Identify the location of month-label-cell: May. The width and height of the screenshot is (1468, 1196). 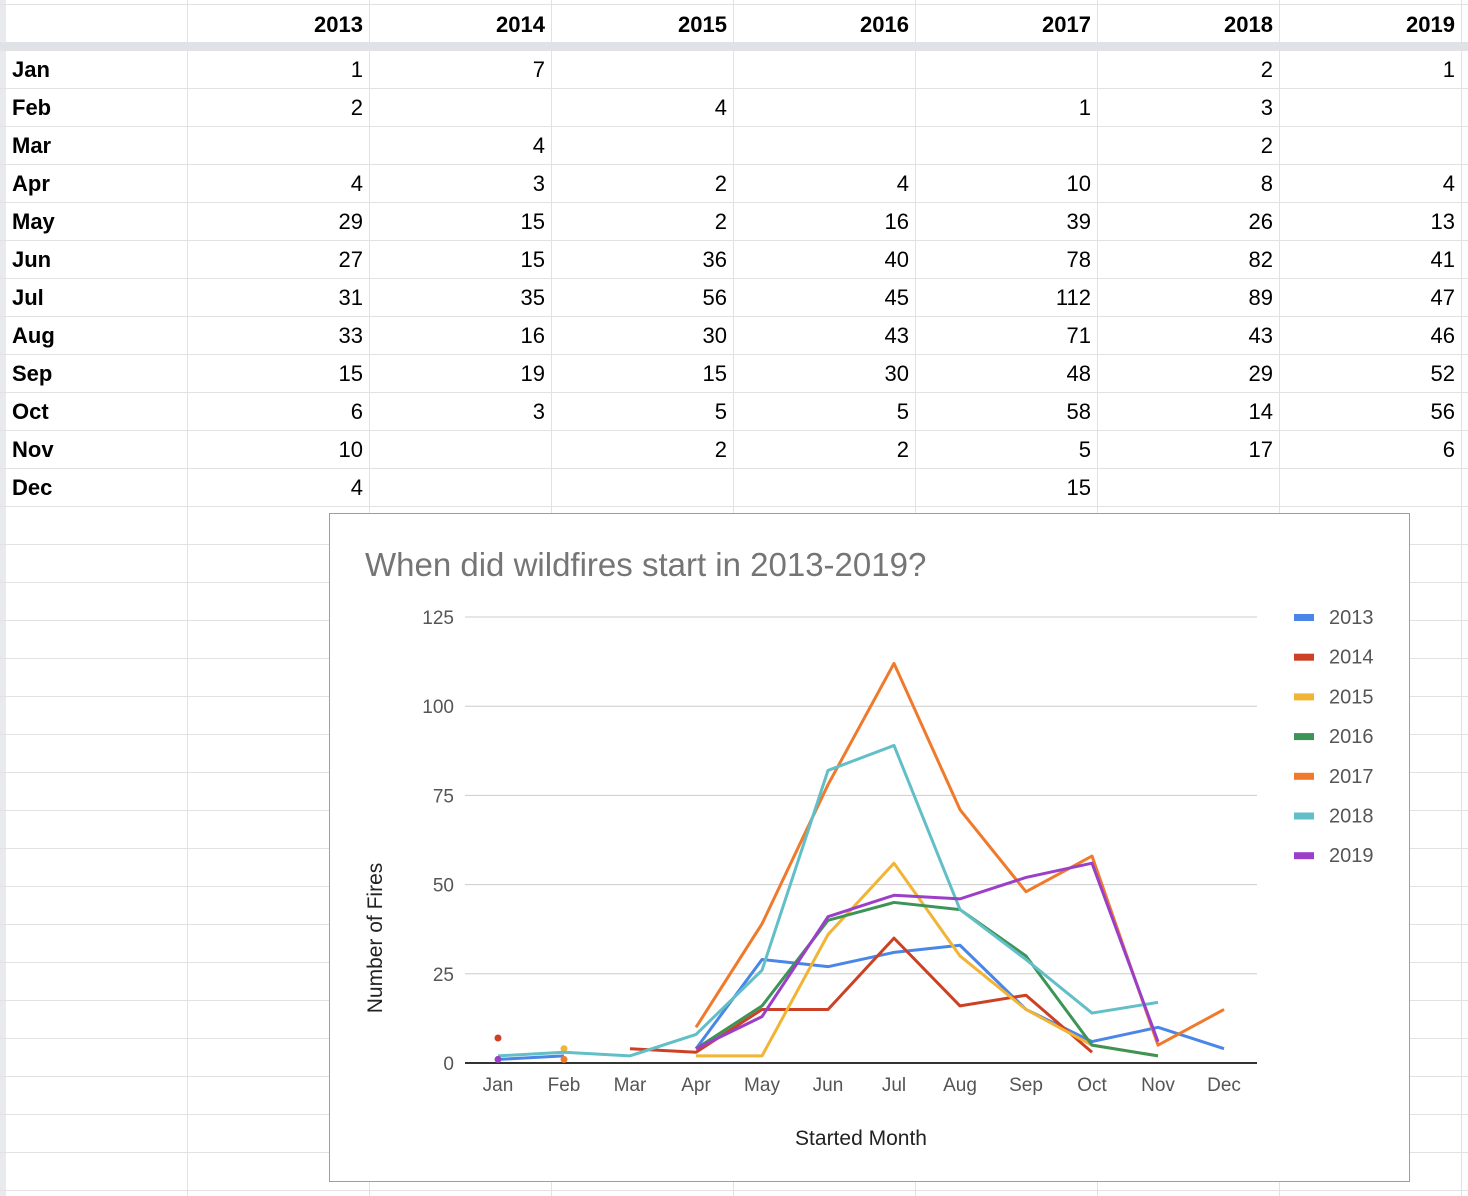
(33, 221).